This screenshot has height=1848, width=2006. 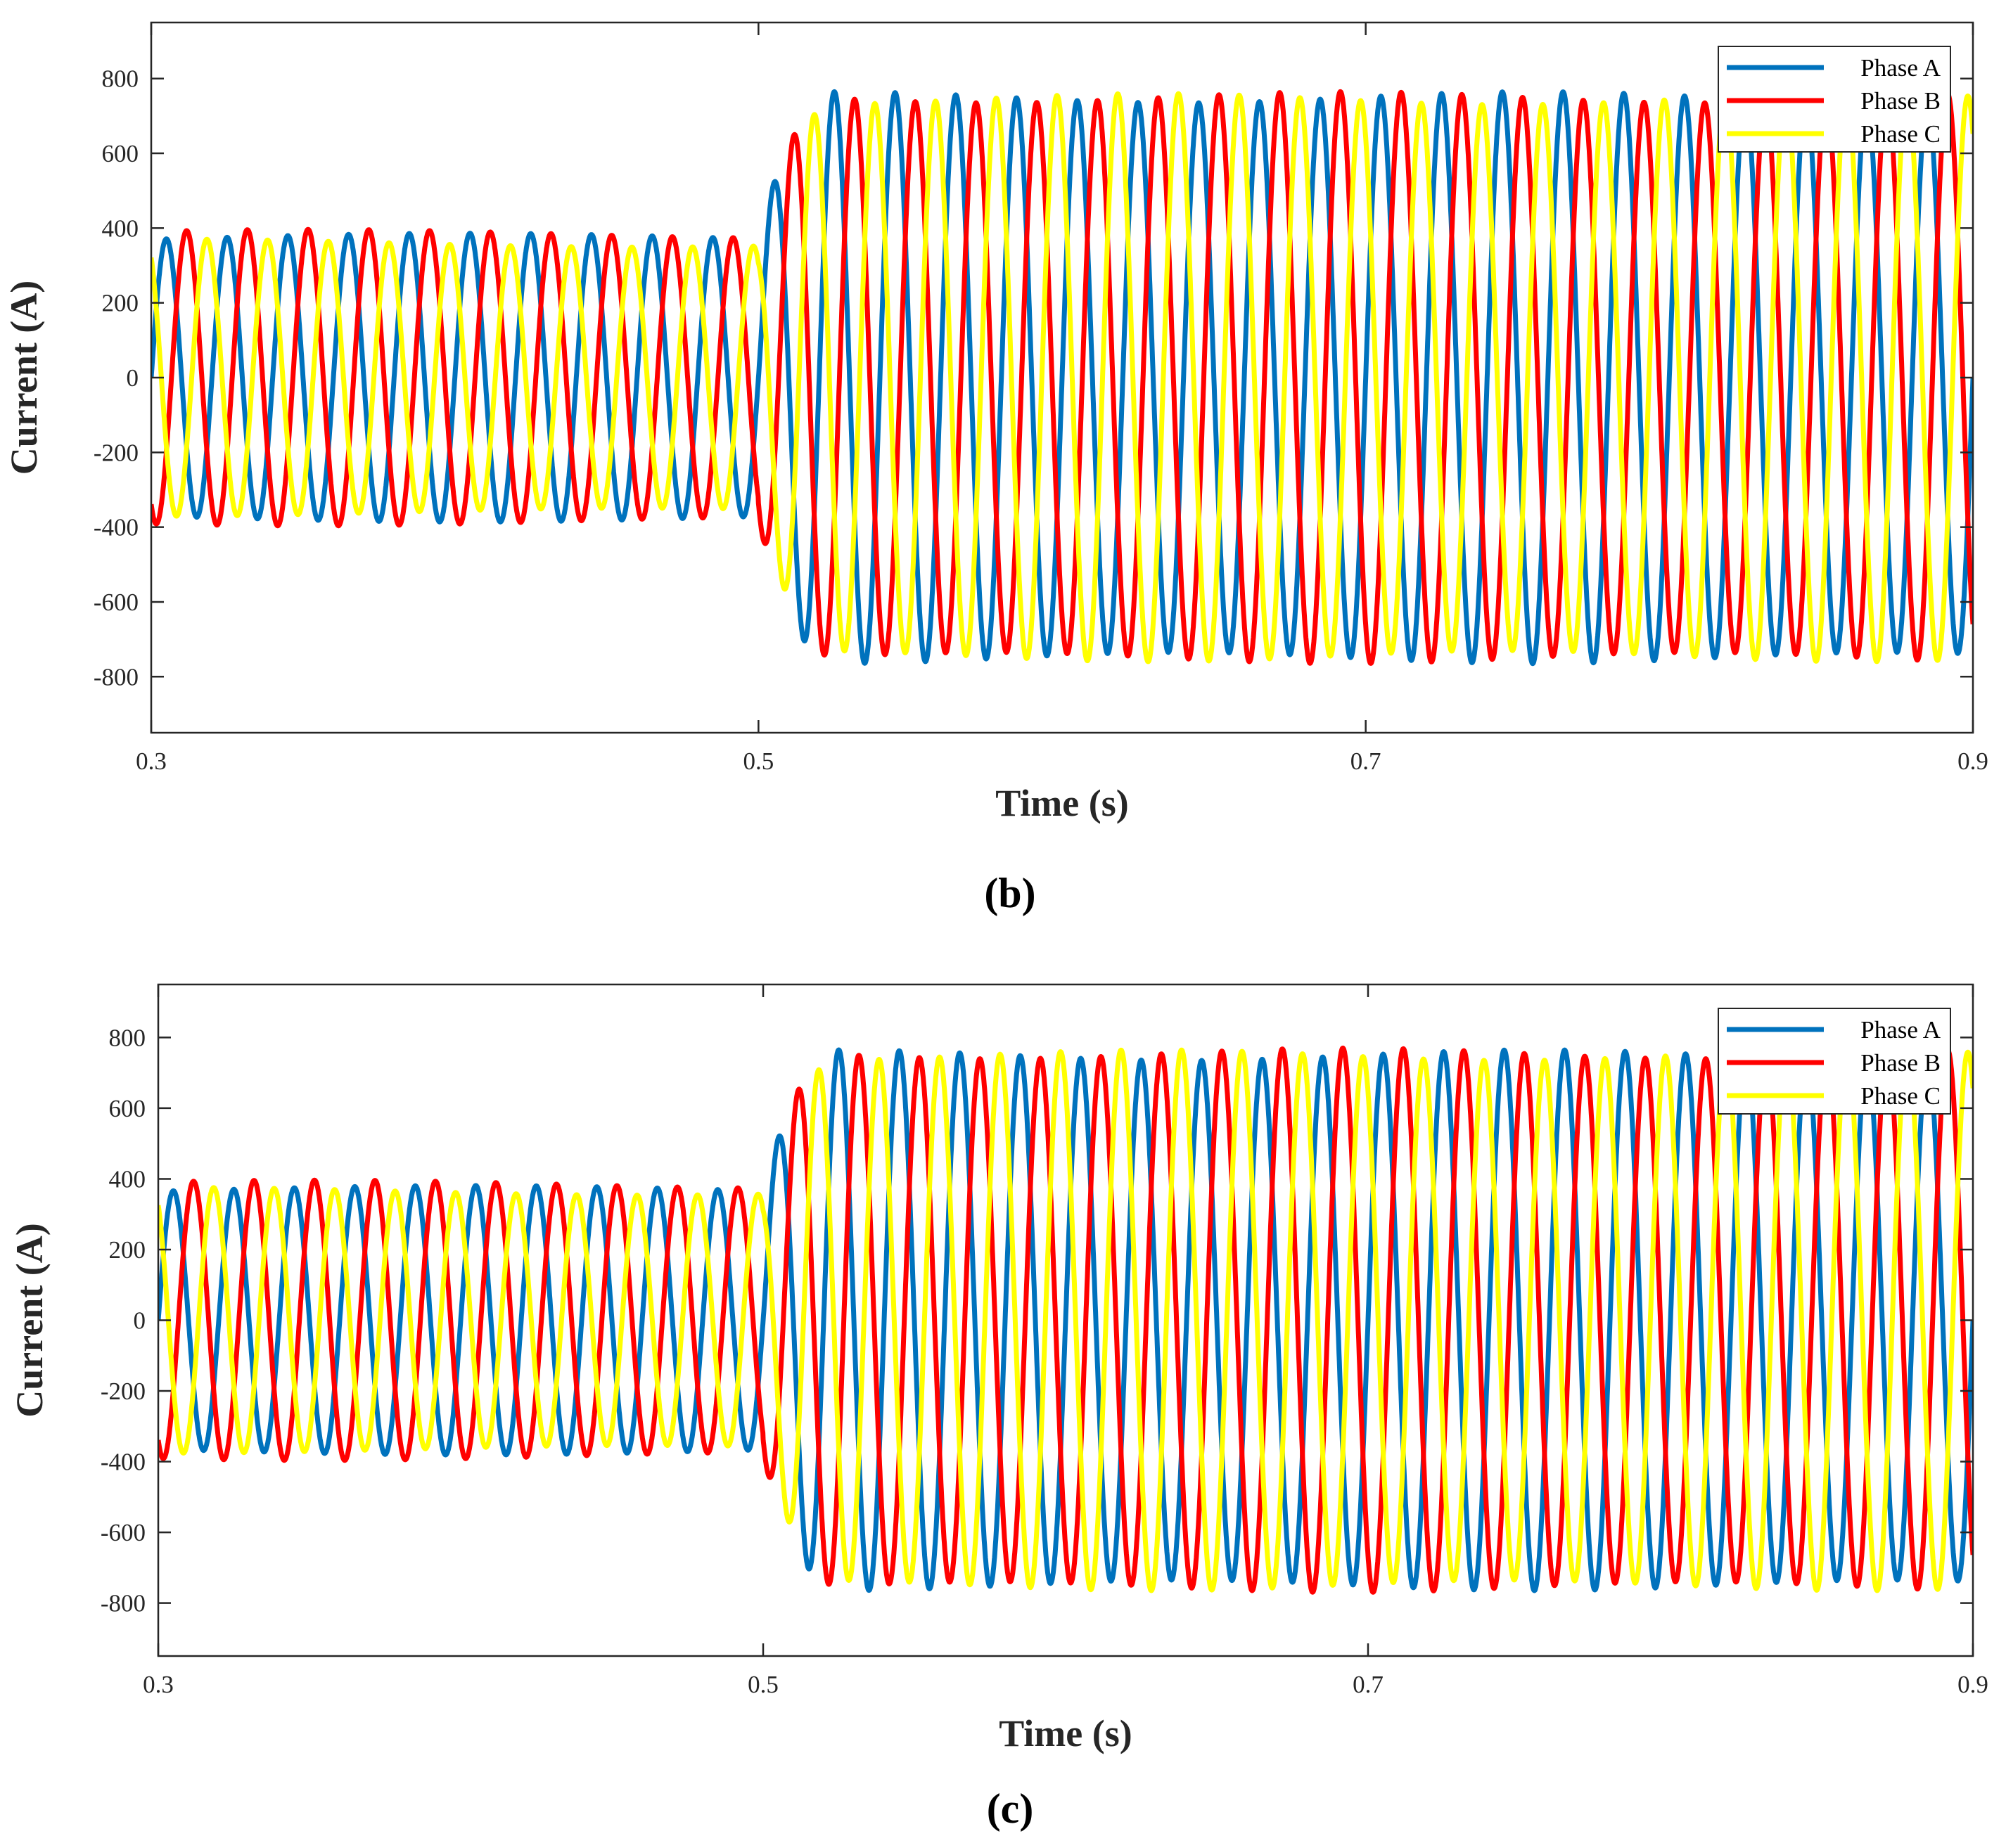 What do you see at coordinates (1010, 893) in the screenshot?
I see `caption-b: (b)` at bounding box center [1010, 893].